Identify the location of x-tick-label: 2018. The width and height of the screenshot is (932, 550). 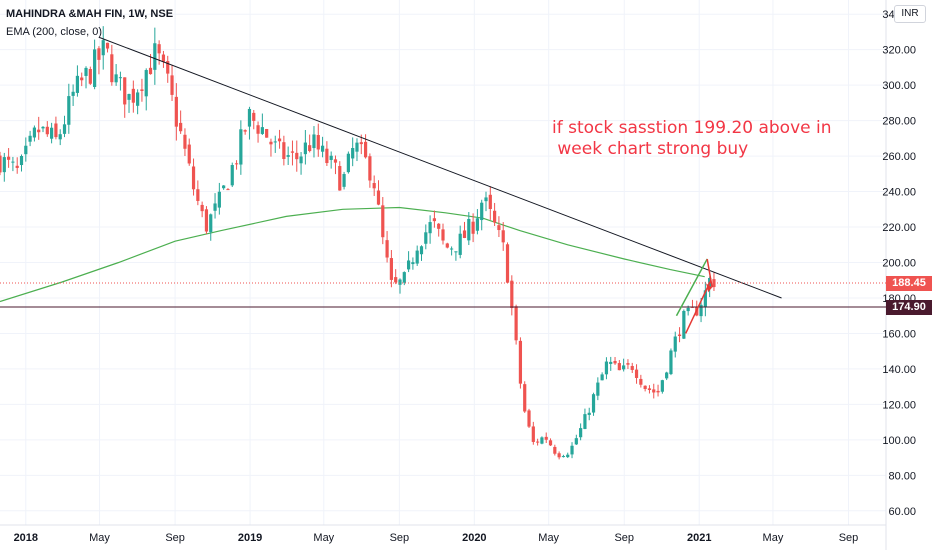
(26, 538).